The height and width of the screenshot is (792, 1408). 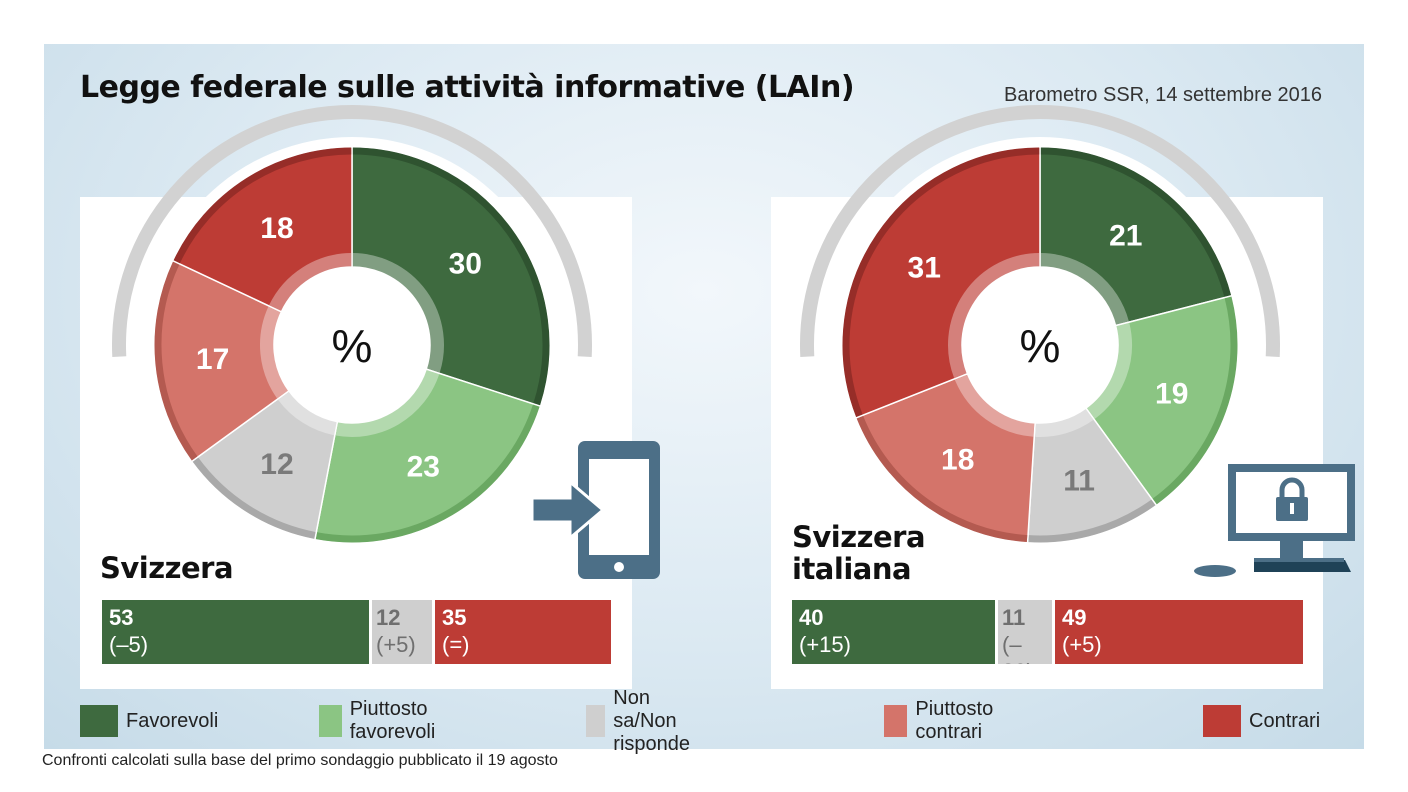 I want to click on summary-bar-svizzera-italiana: 40 (+15) 11 (–20) 49 (+5), so click(x=1047, y=632).